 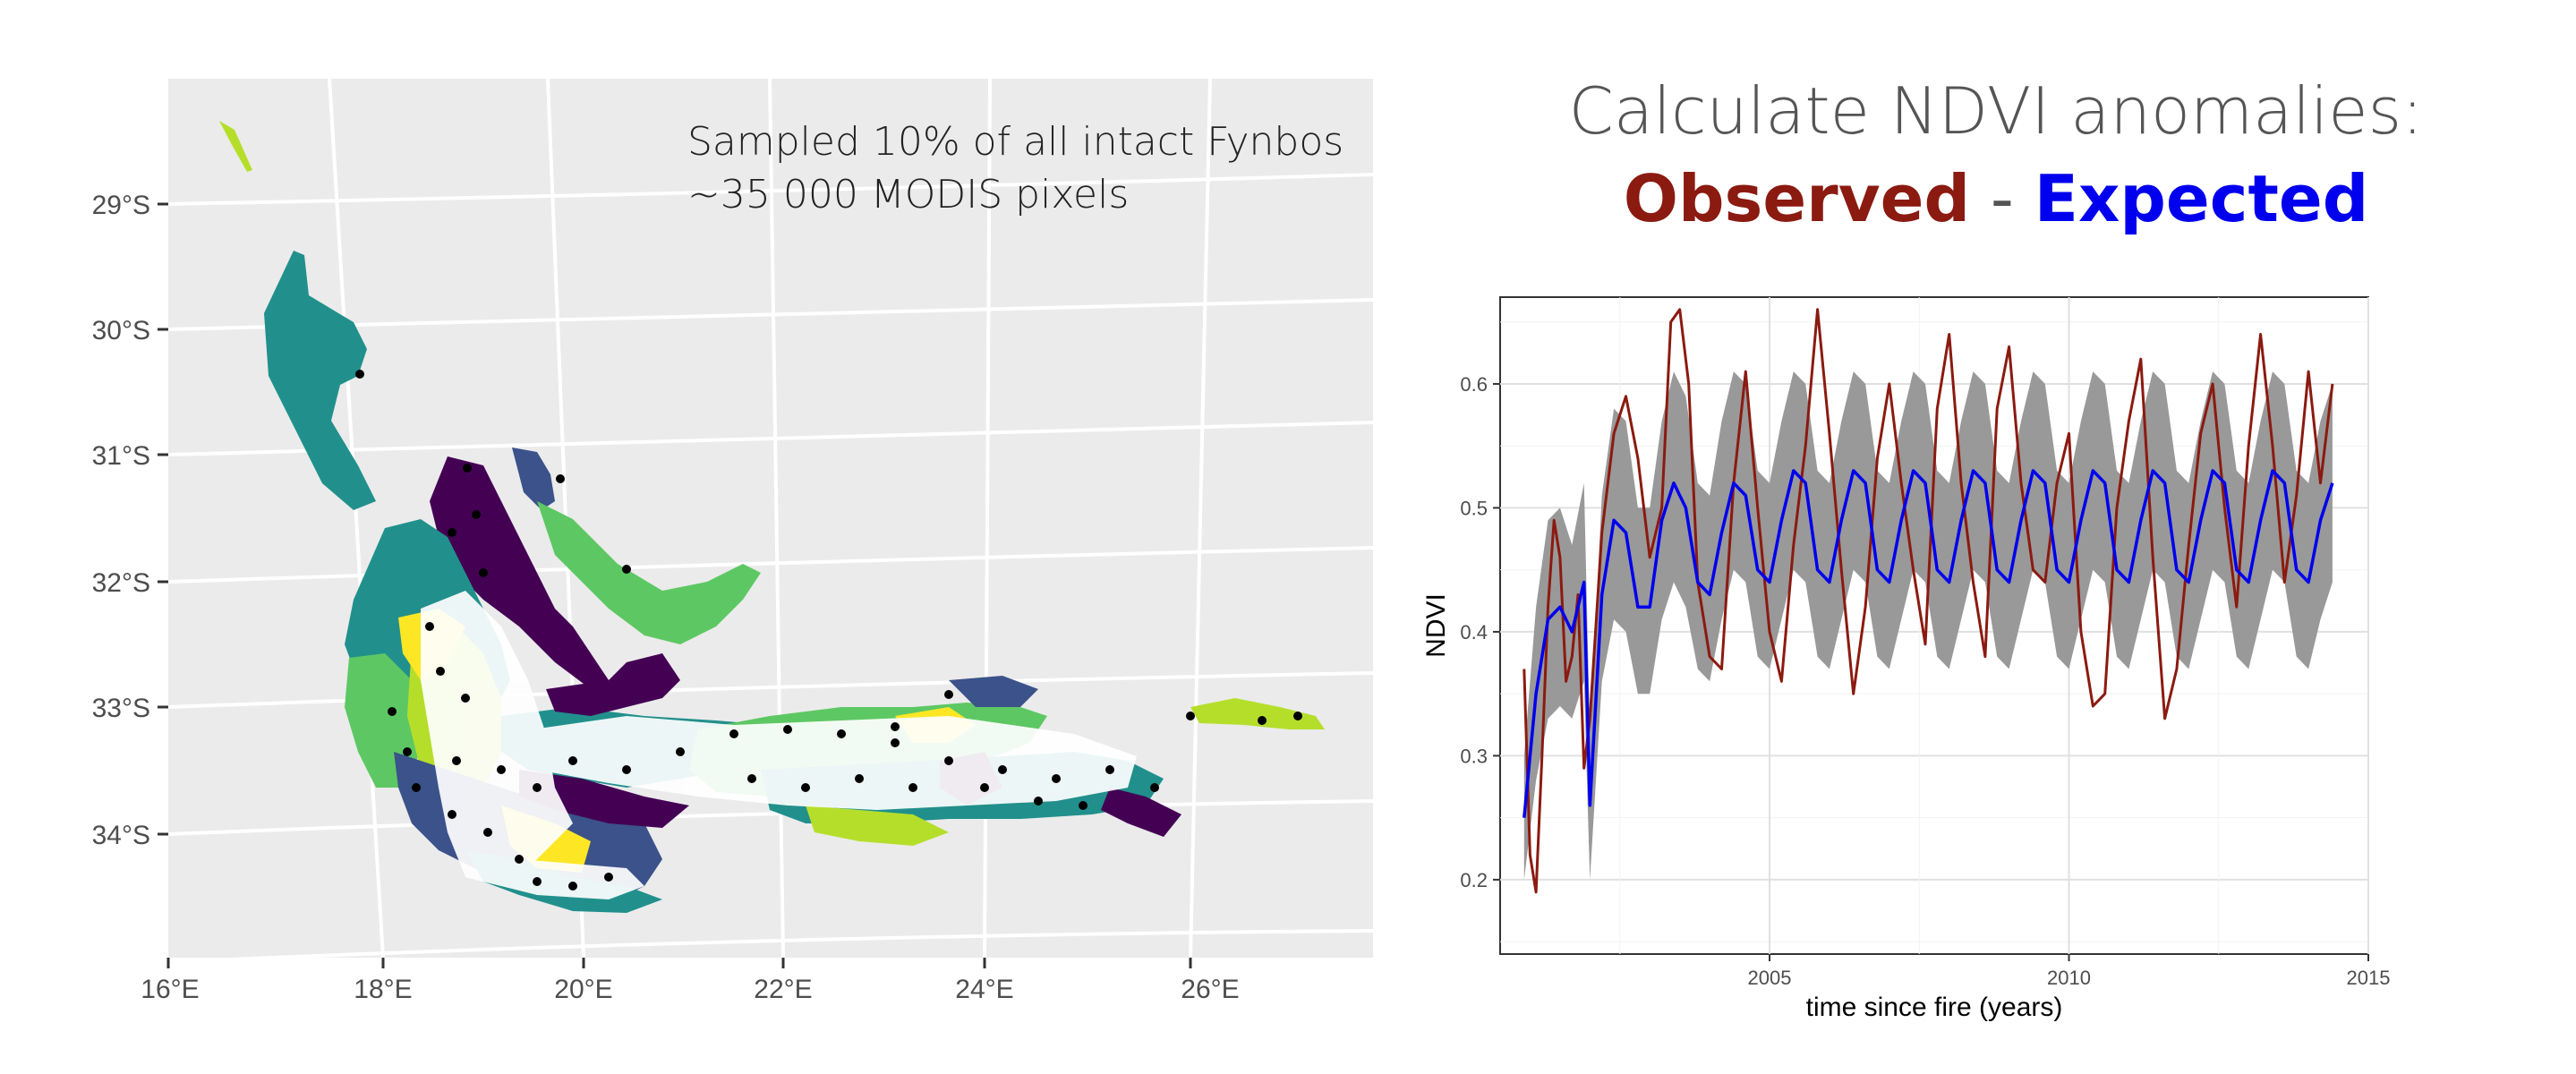 What do you see at coordinates (235, 146) in the screenshot?
I see `region-northwest-strip` at bounding box center [235, 146].